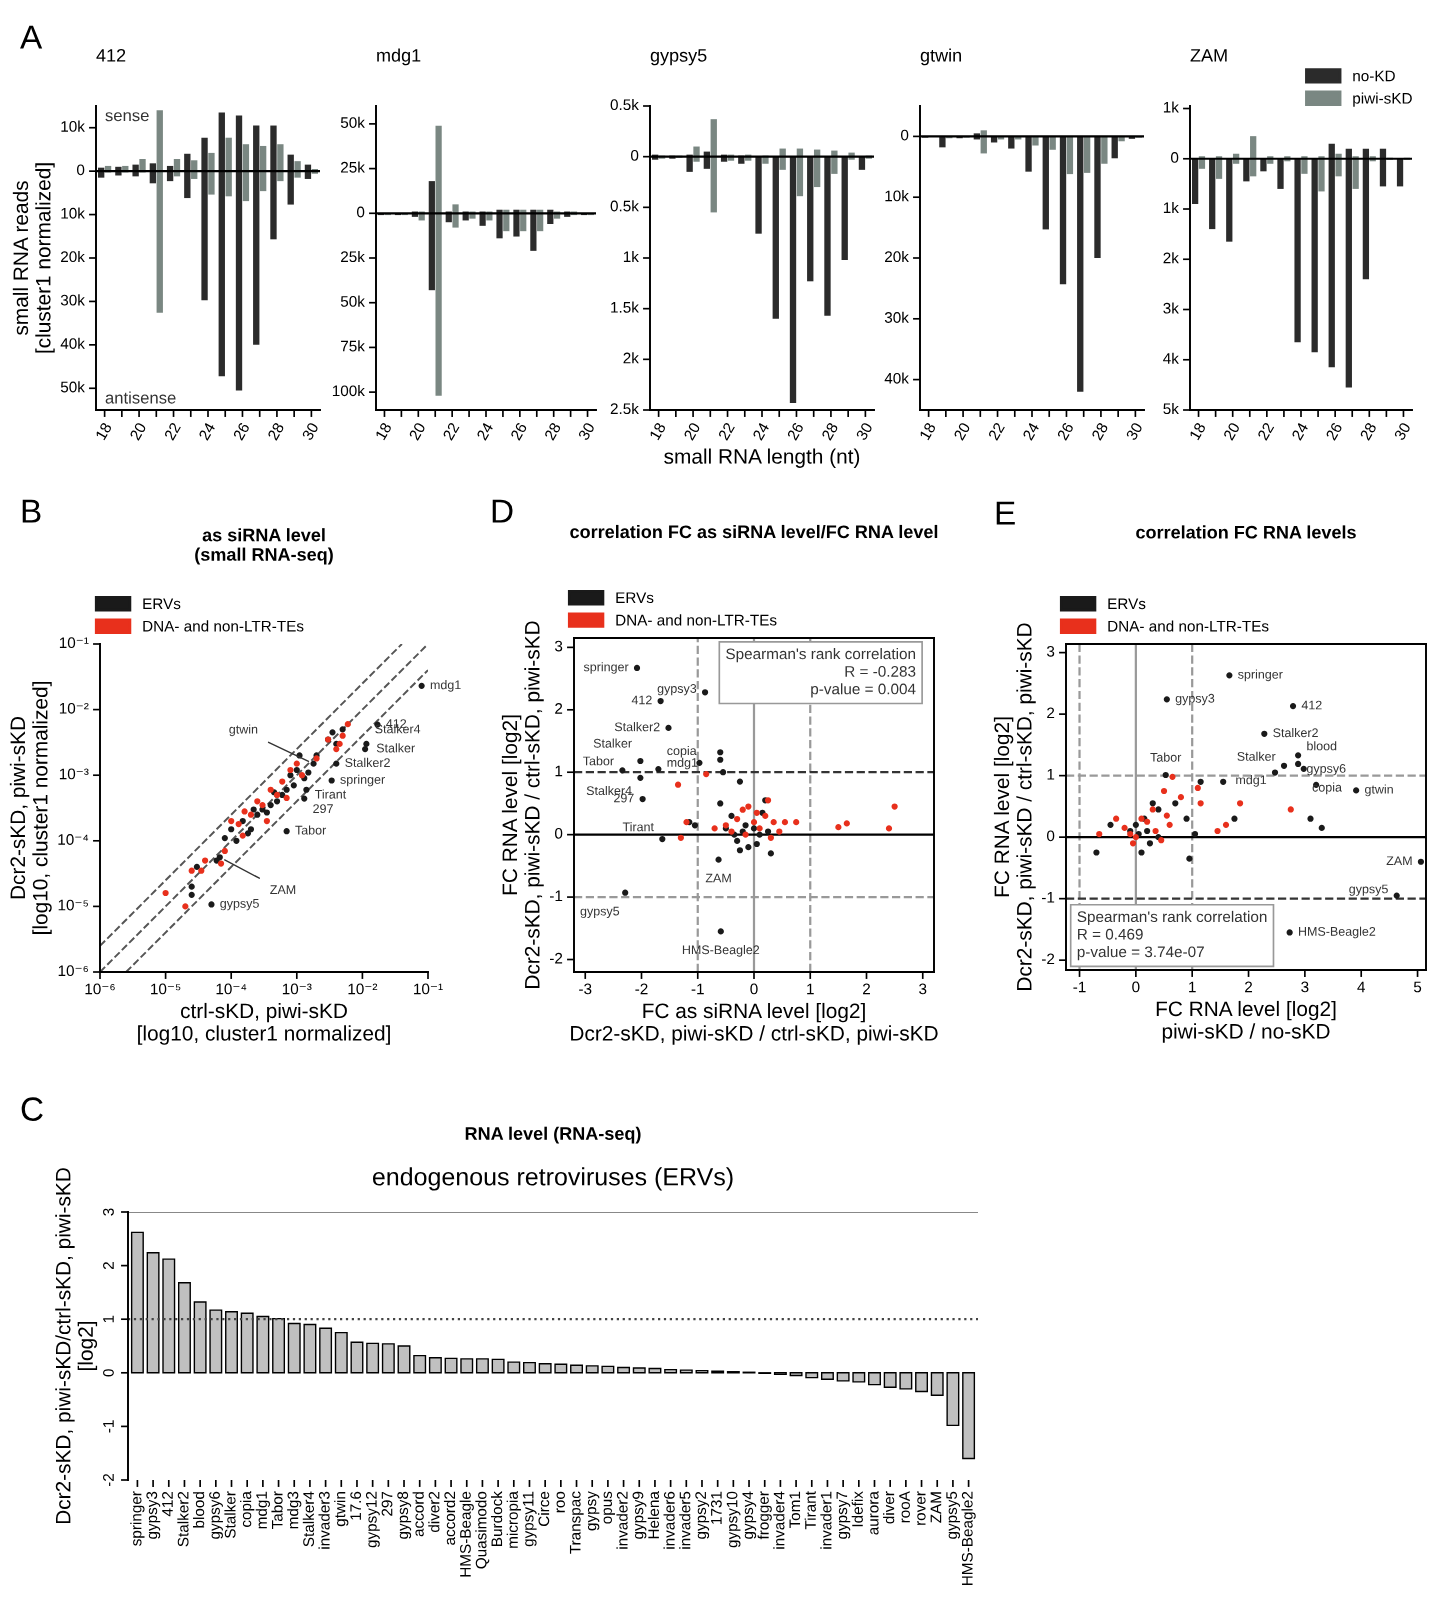  Describe the element at coordinates (1246, 1021) in the screenshot. I see `x-axis-title: FC RNA level [log2] piwi-sKD / no-sKD` at that location.